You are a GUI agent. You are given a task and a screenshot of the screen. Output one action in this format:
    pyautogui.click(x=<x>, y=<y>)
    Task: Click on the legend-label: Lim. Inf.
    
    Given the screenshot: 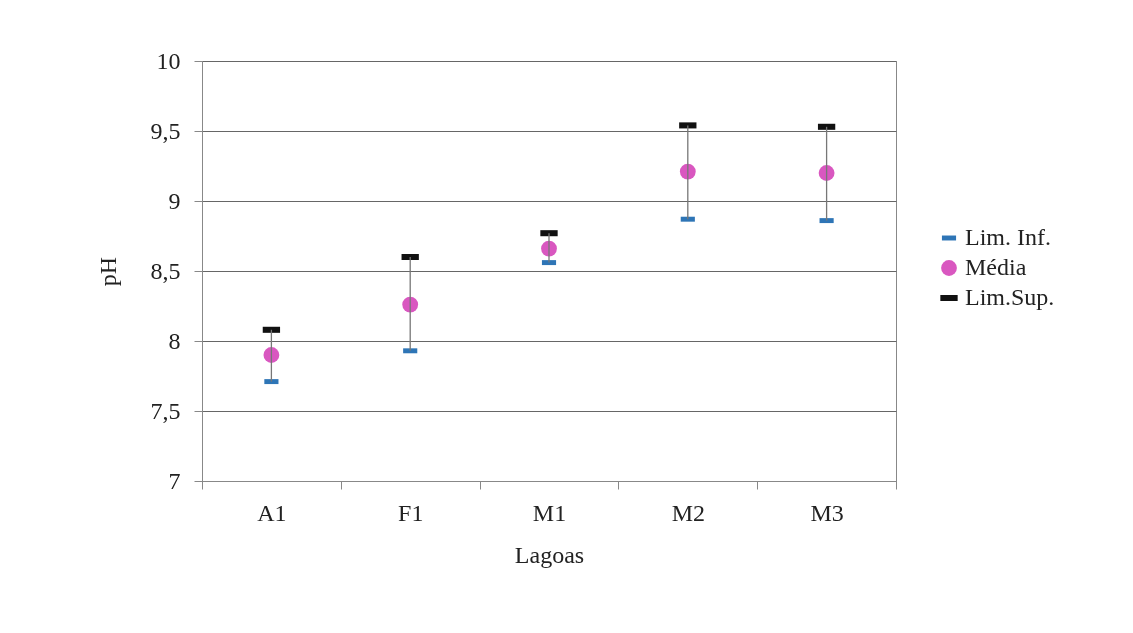 What is the action you would take?
    pyautogui.click(x=1008, y=237)
    